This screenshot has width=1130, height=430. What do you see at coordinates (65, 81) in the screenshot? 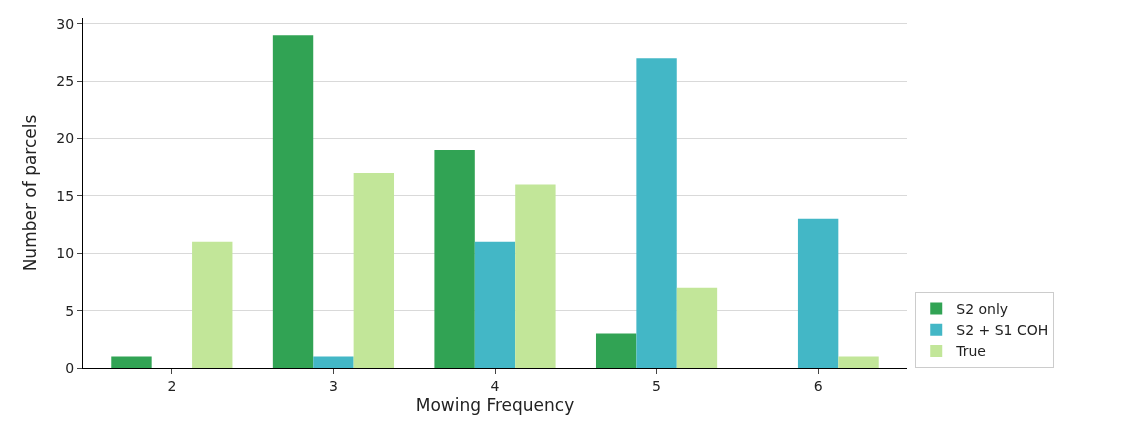
I see `y-tick-label: 25` at bounding box center [65, 81].